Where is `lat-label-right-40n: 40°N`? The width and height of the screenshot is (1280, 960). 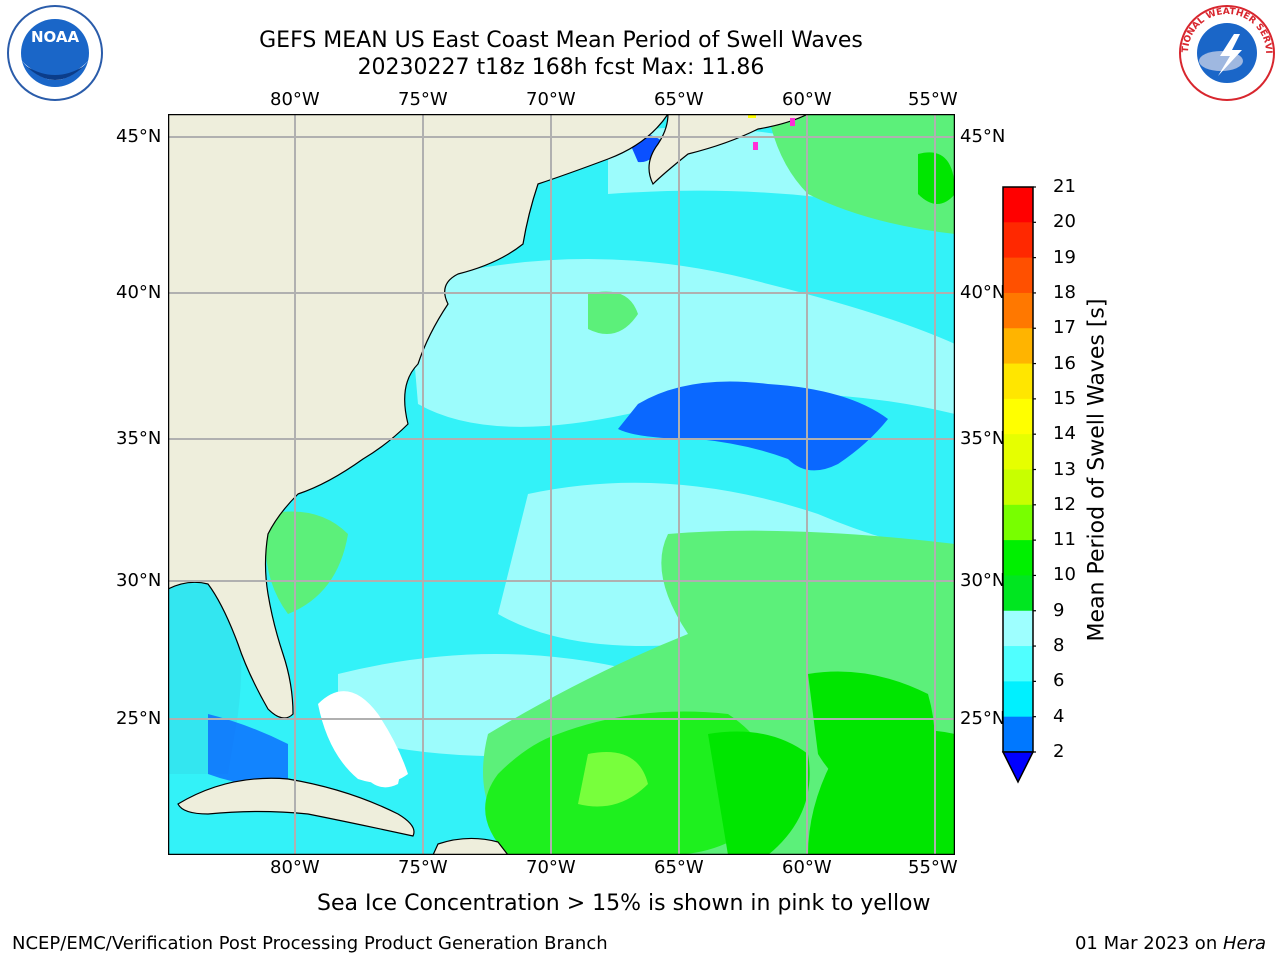 lat-label-right-40n: 40°N is located at coordinates (983, 292).